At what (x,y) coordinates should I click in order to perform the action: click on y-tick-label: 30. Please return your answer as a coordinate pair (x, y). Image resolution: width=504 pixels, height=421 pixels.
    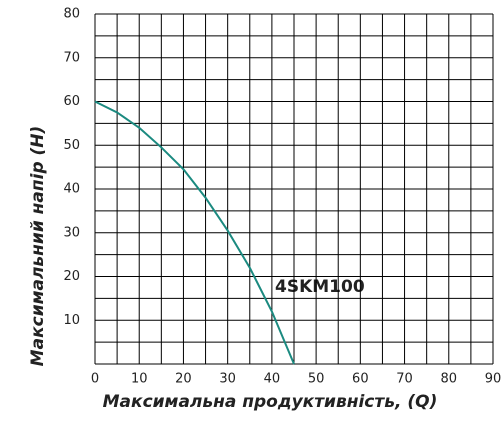
    Looking at the image, I should click on (71, 232).